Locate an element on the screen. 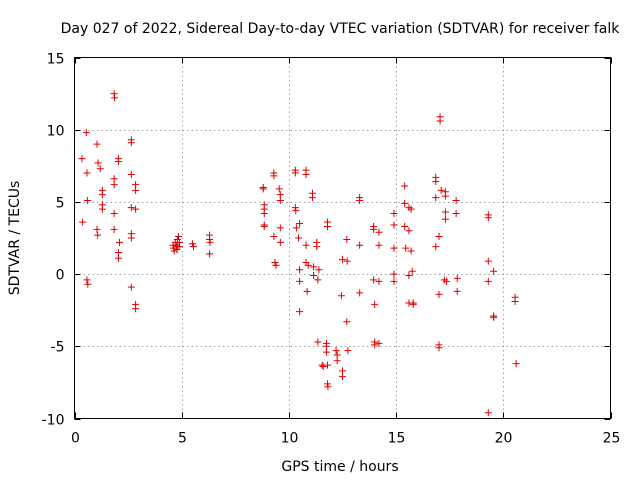 This screenshot has width=640, height=480. x-tick-label: 15 is located at coordinates (397, 439).